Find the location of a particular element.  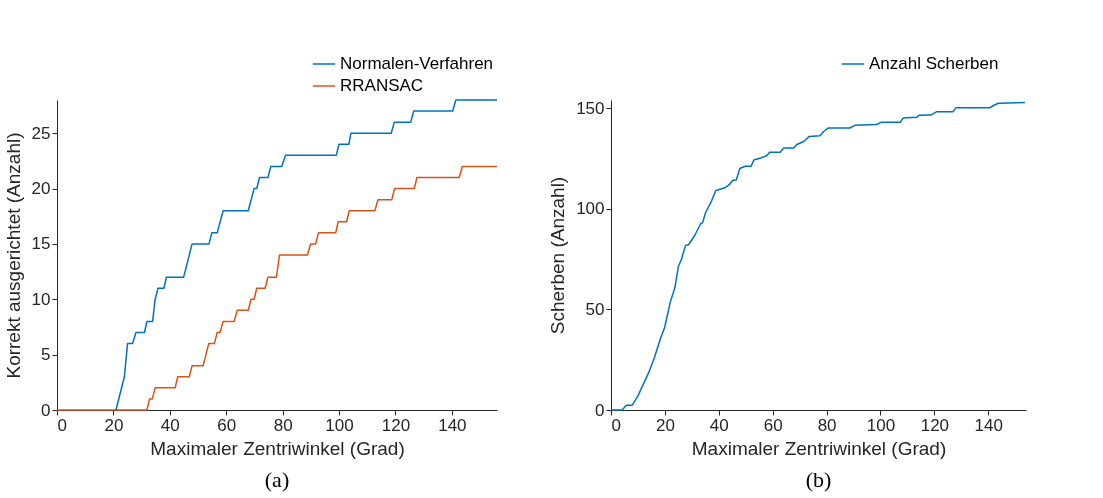

y-tick-label: 15 is located at coordinates (41, 244).